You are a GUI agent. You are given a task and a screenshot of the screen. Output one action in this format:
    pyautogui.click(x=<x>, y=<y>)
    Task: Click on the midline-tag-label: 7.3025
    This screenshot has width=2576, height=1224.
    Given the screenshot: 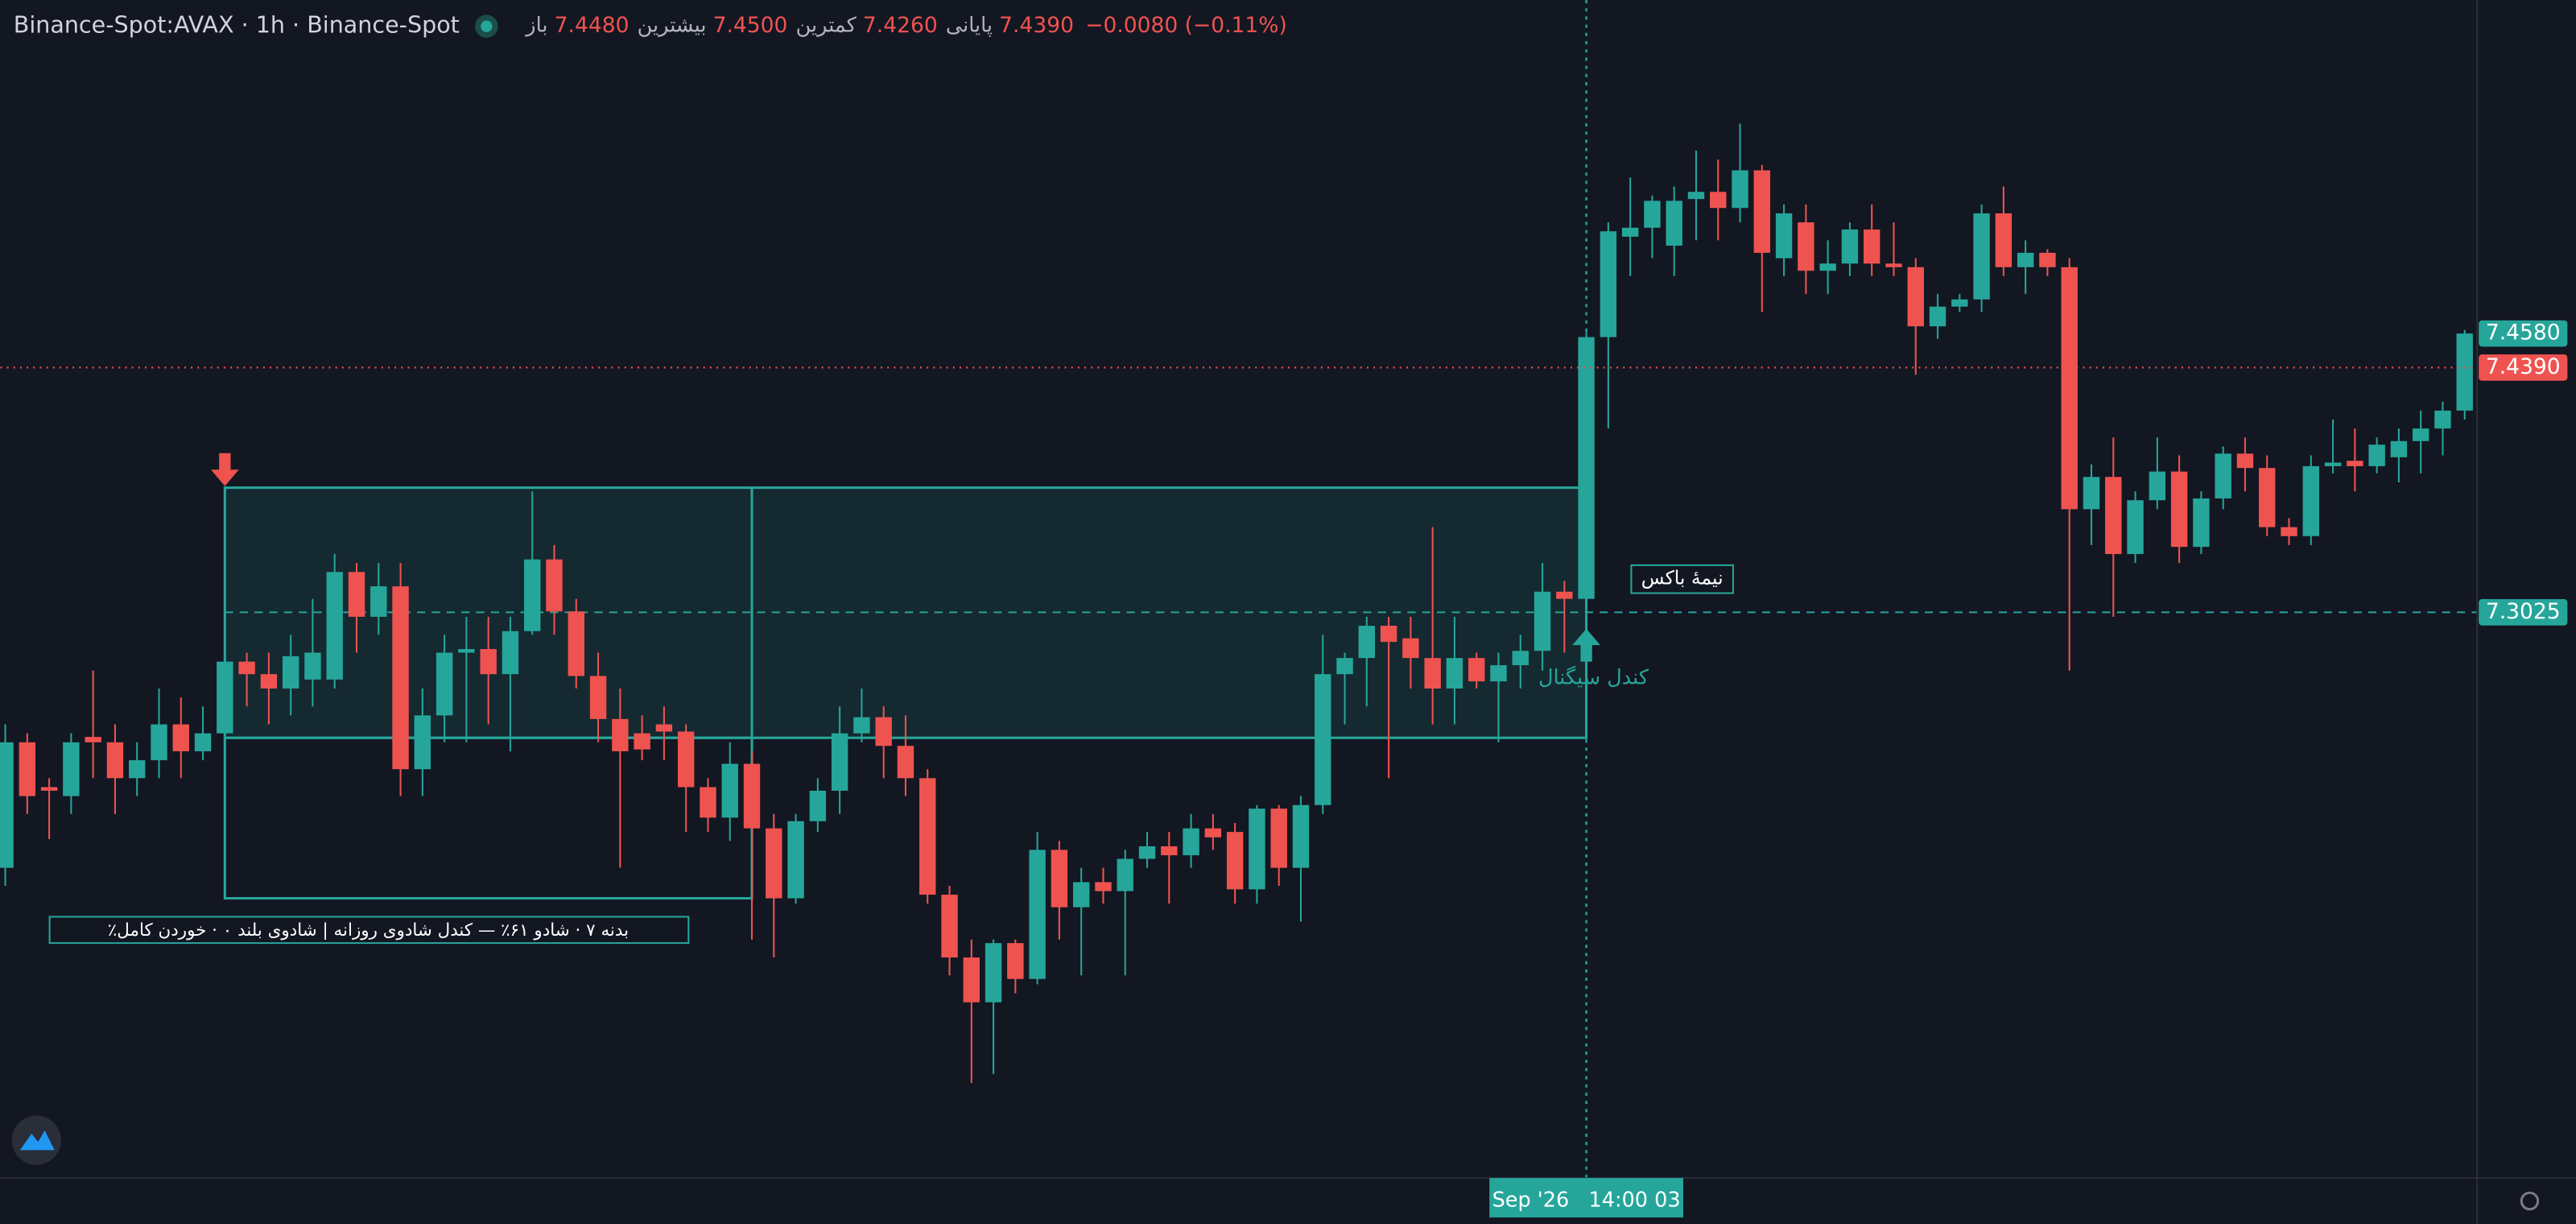 What is the action you would take?
    pyautogui.click(x=2523, y=611)
    